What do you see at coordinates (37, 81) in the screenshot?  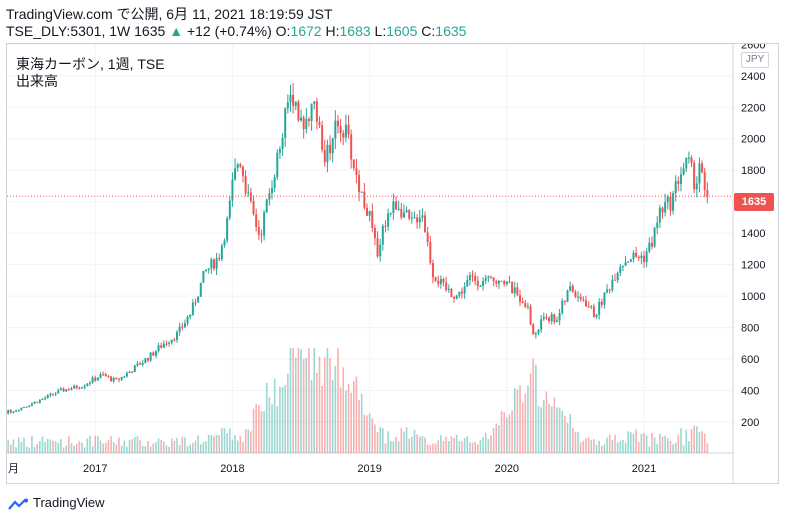 I see `legend-volume: 出来高` at bounding box center [37, 81].